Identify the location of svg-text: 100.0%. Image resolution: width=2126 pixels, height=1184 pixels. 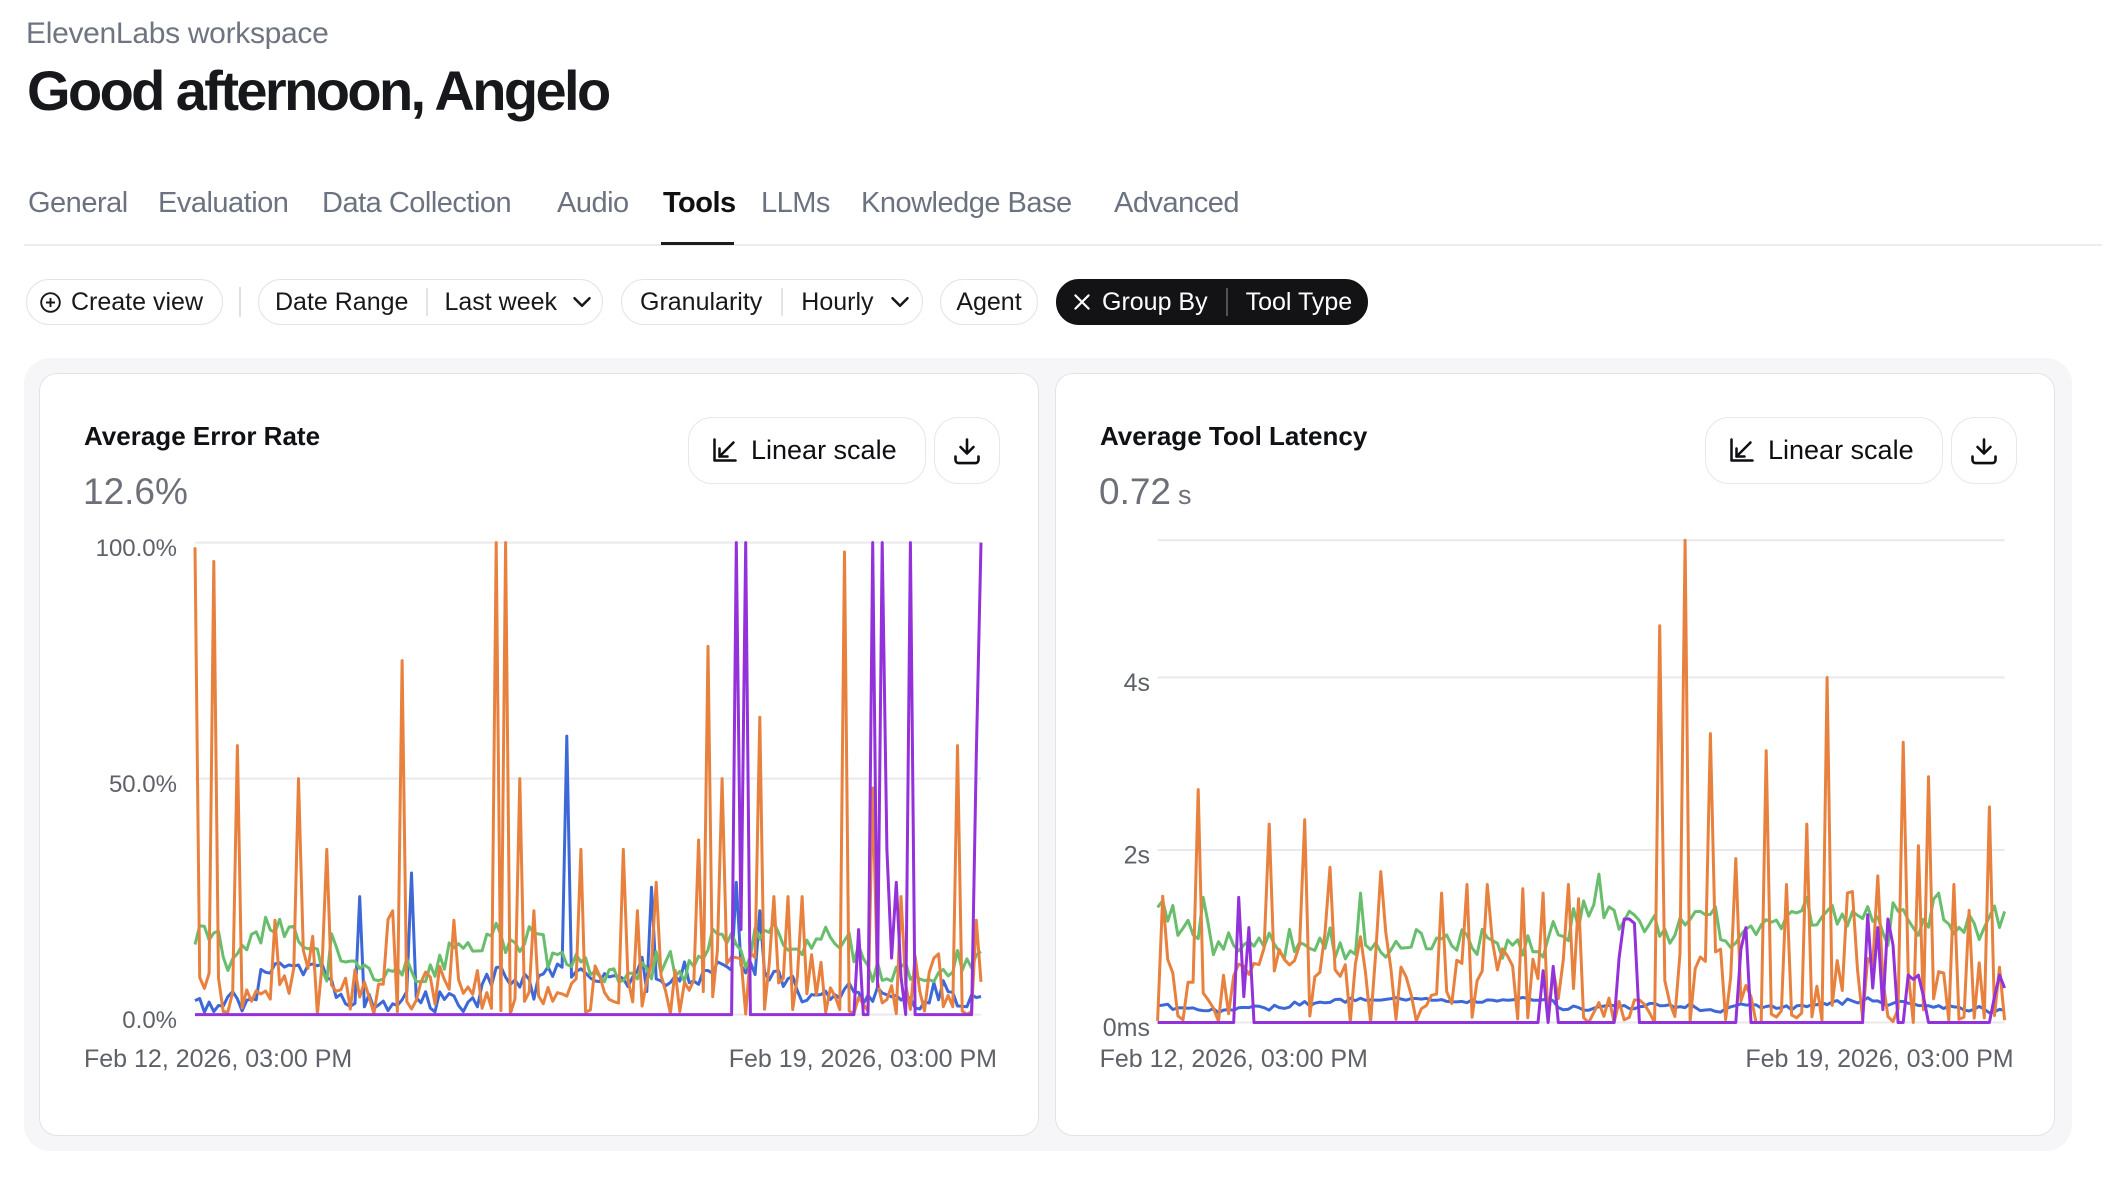
(136, 548).